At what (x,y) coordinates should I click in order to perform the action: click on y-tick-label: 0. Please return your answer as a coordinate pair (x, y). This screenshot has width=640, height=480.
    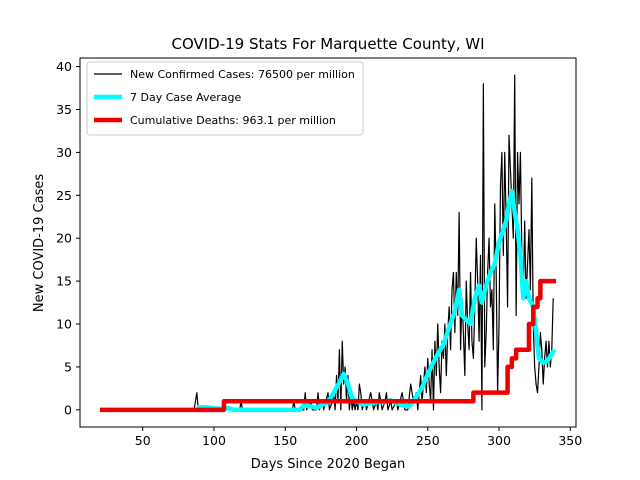
    Looking at the image, I should click on (68, 409).